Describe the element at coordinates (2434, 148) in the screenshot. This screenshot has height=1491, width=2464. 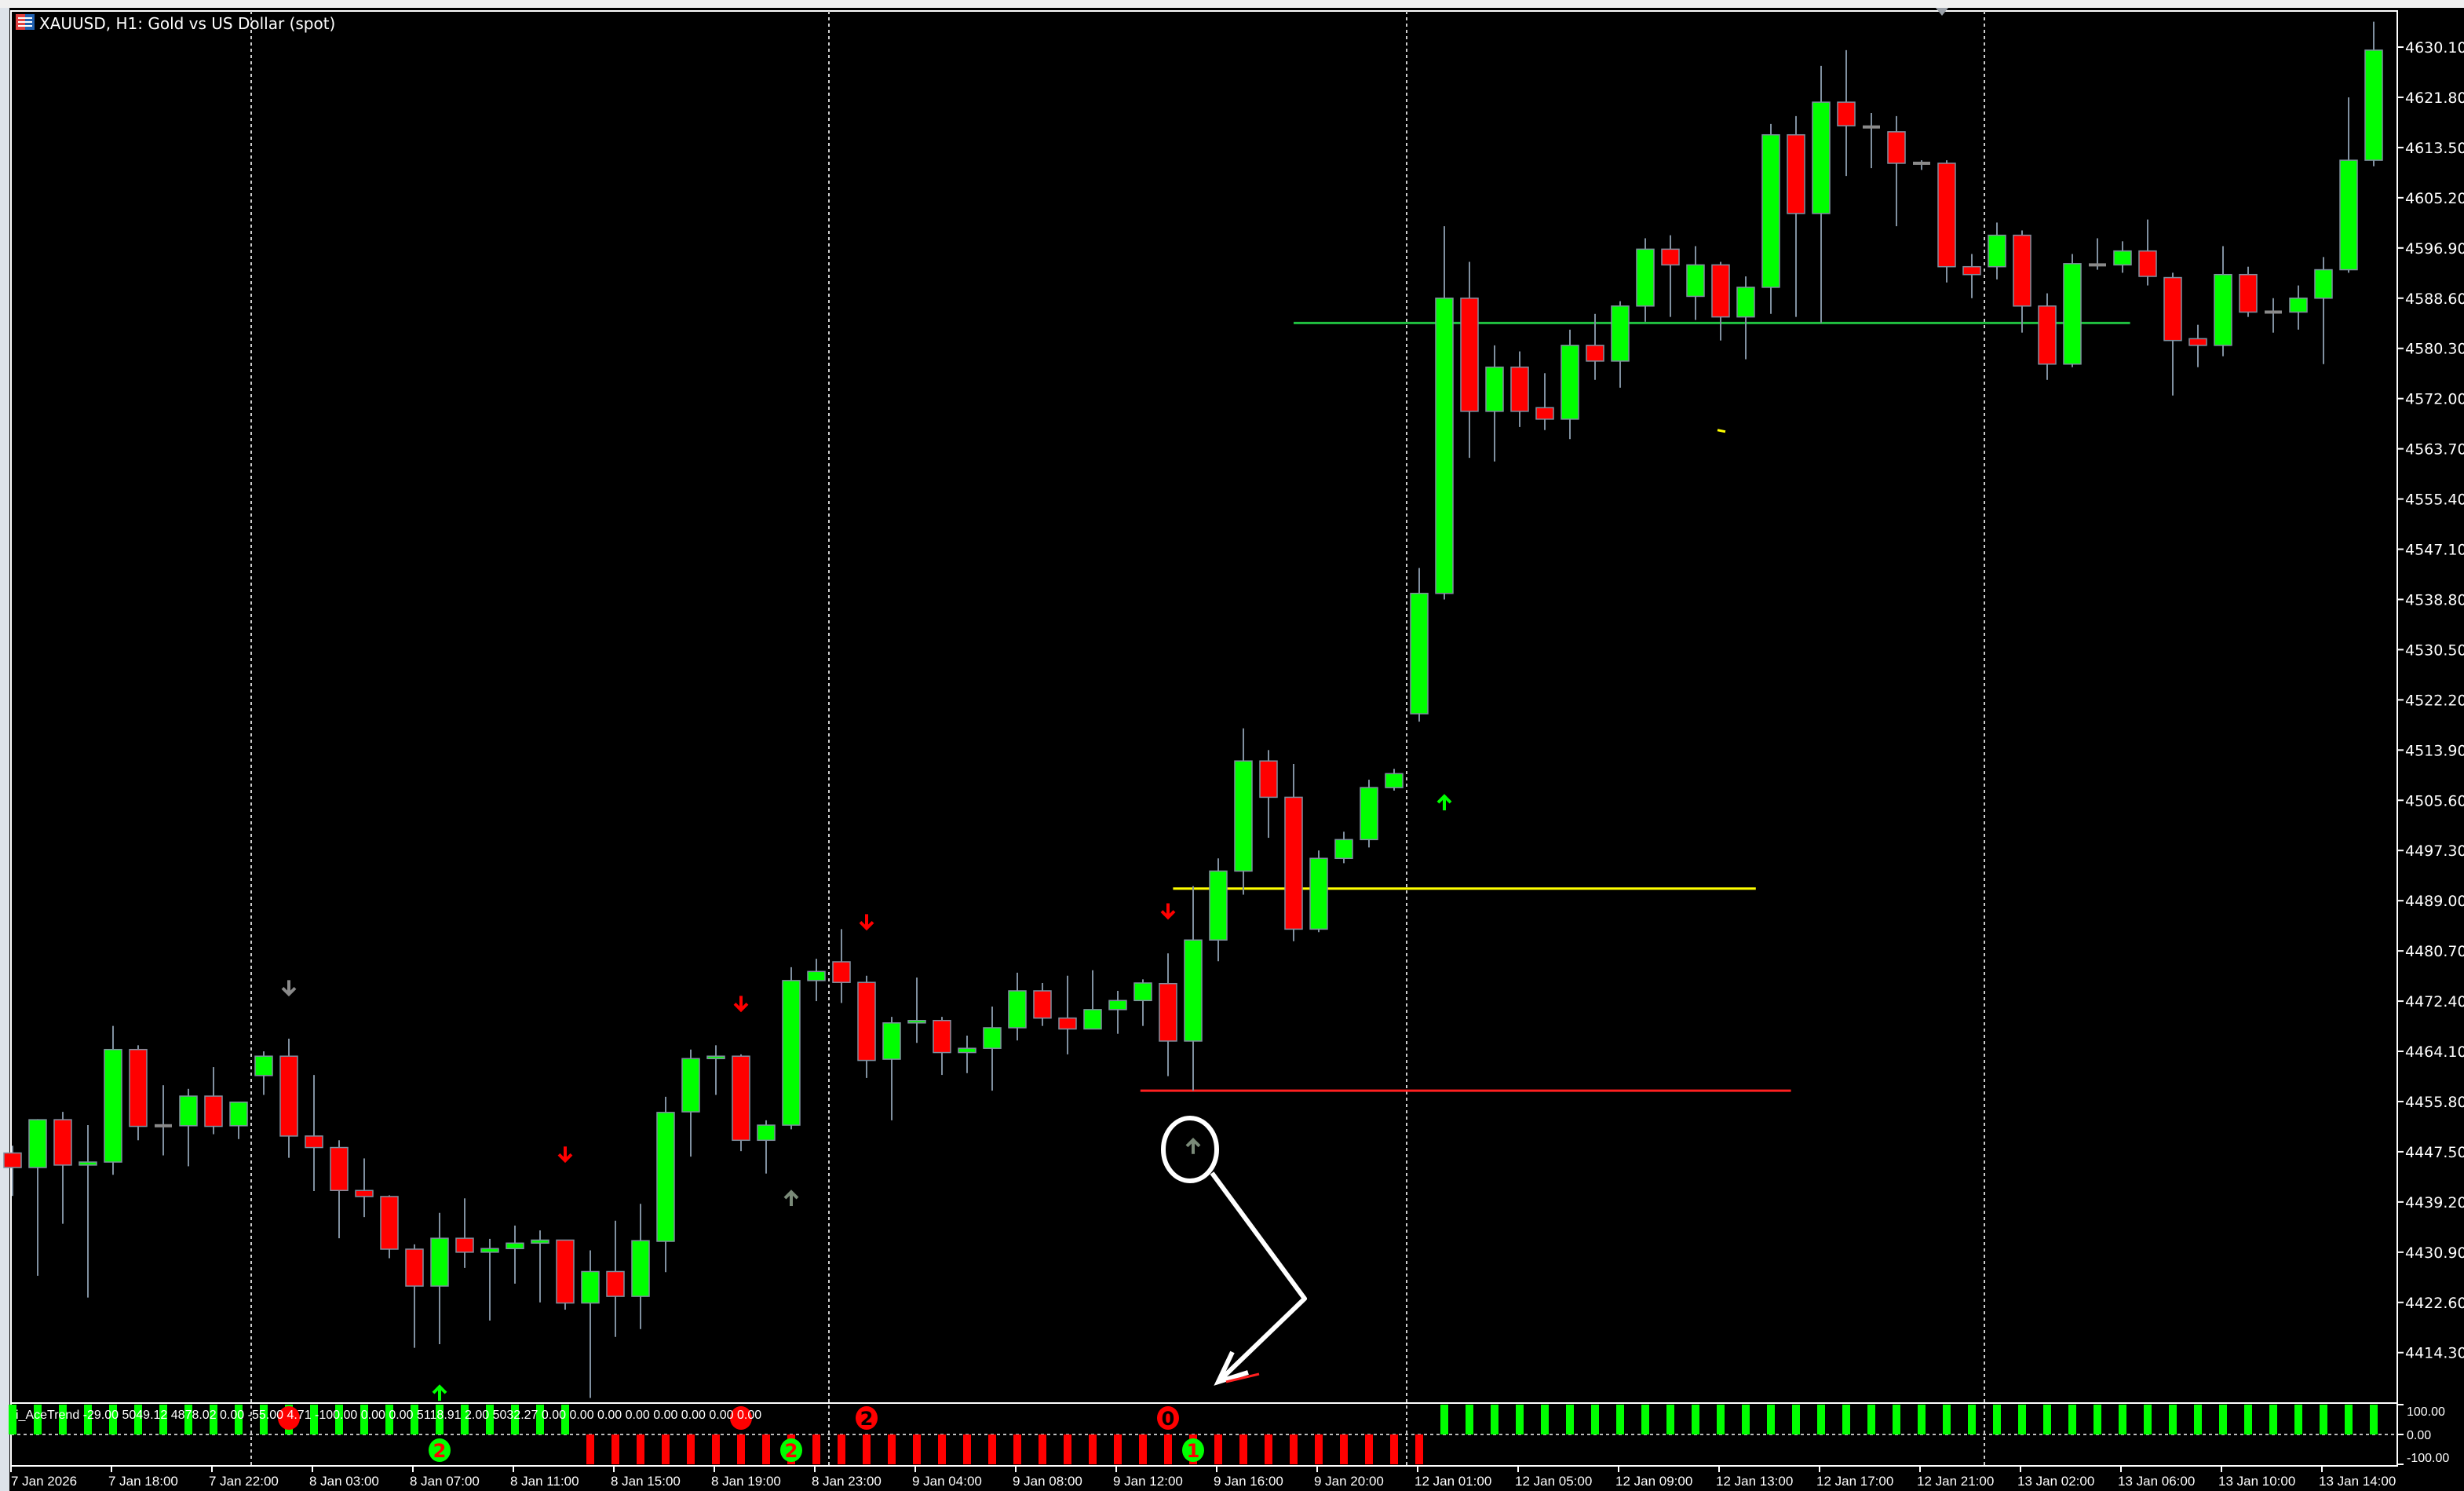
I see `price-tick-label: 4613.50` at that location.